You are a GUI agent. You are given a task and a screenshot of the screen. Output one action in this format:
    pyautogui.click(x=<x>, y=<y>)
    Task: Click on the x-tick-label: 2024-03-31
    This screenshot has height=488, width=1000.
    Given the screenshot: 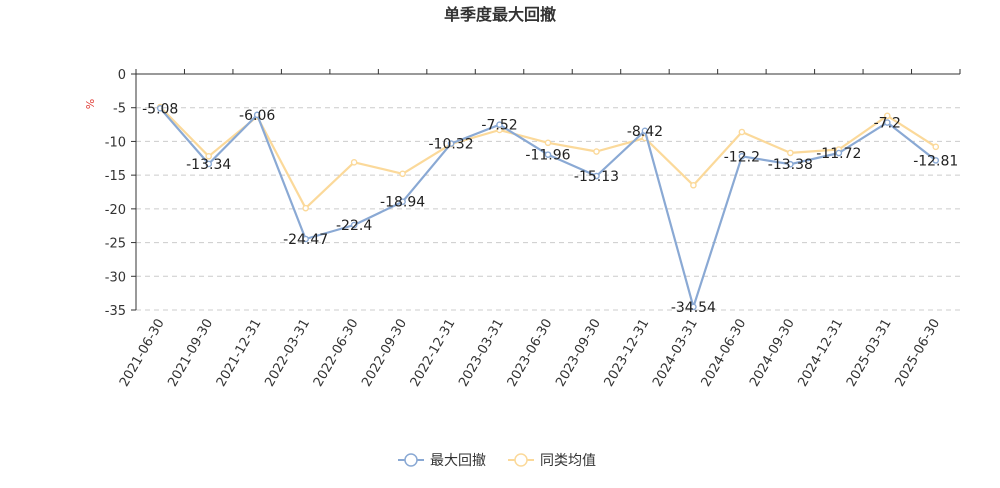 What is the action you would take?
    pyautogui.click(x=675, y=353)
    